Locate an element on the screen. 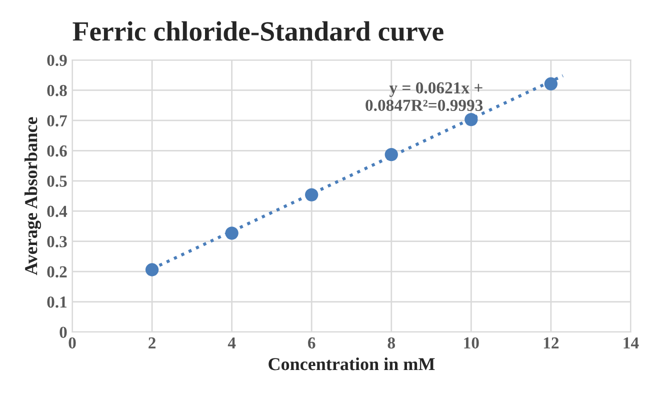  annotation: y = 0.0621x + 0.0847R²=0.9993 is located at coordinates (424, 97).